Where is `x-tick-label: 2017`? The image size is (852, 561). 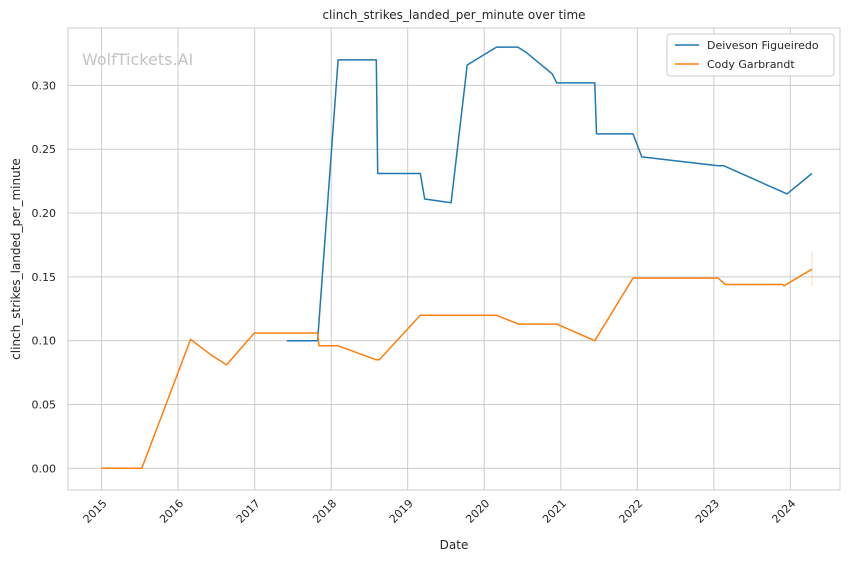
x-tick-label: 2017 is located at coordinates (248, 511).